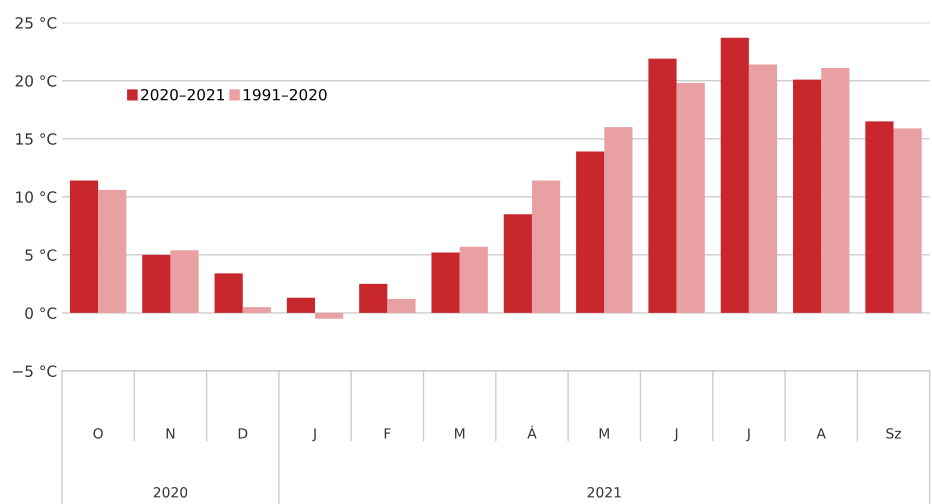 The image size is (932, 504). What do you see at coordinates (821, 433) in the screenshot?
I see `x-tick-label: A` at bounding box center [821, 433].